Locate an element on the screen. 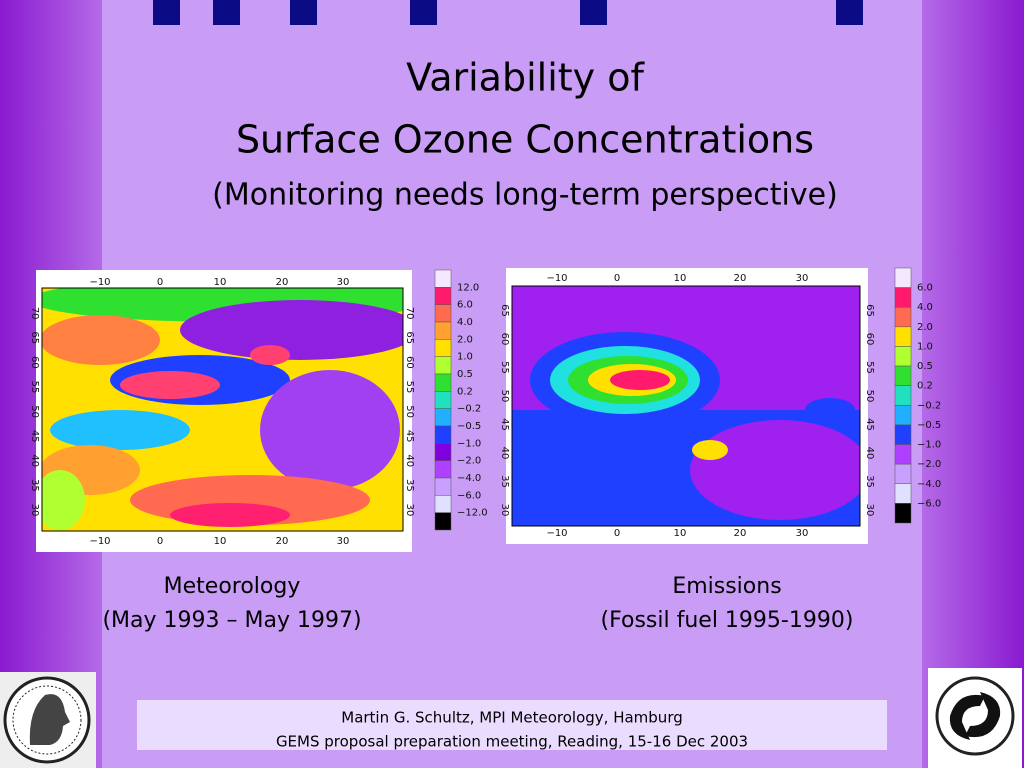  lon-label: −10 is located at coordinates (556, 533).